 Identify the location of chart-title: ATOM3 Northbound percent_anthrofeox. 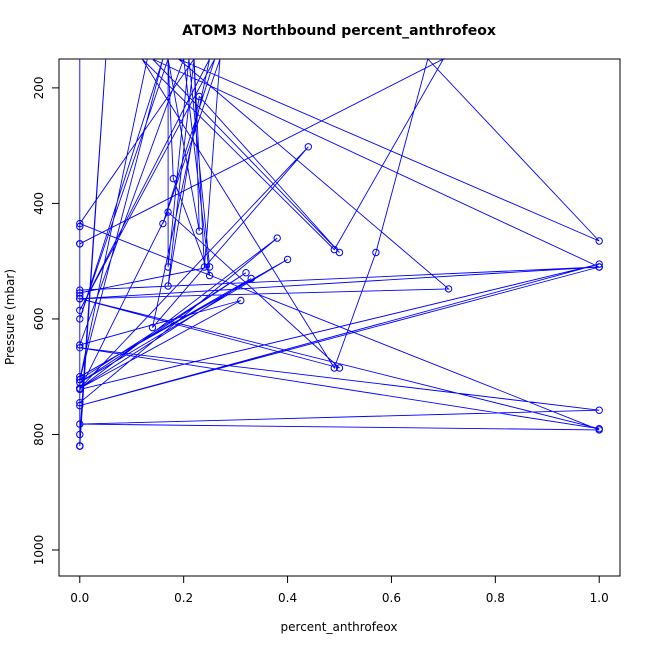
(339, 31).